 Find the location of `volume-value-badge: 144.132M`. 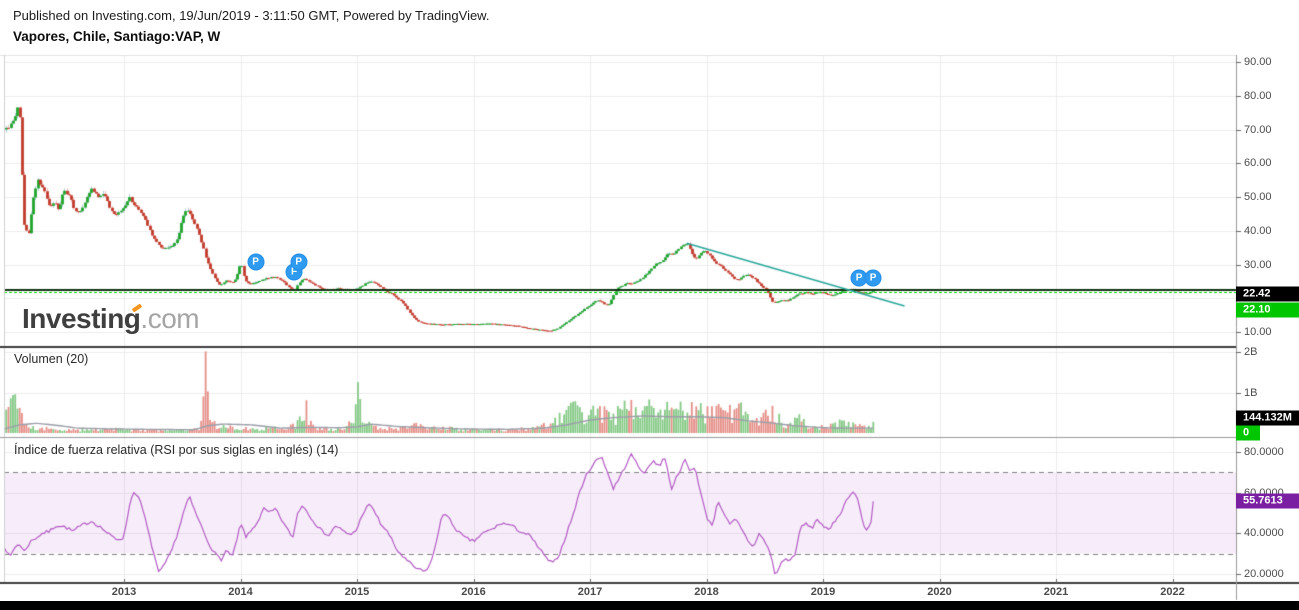

volume-value-badge: 144.132M is located at coordinates (1267, 418).